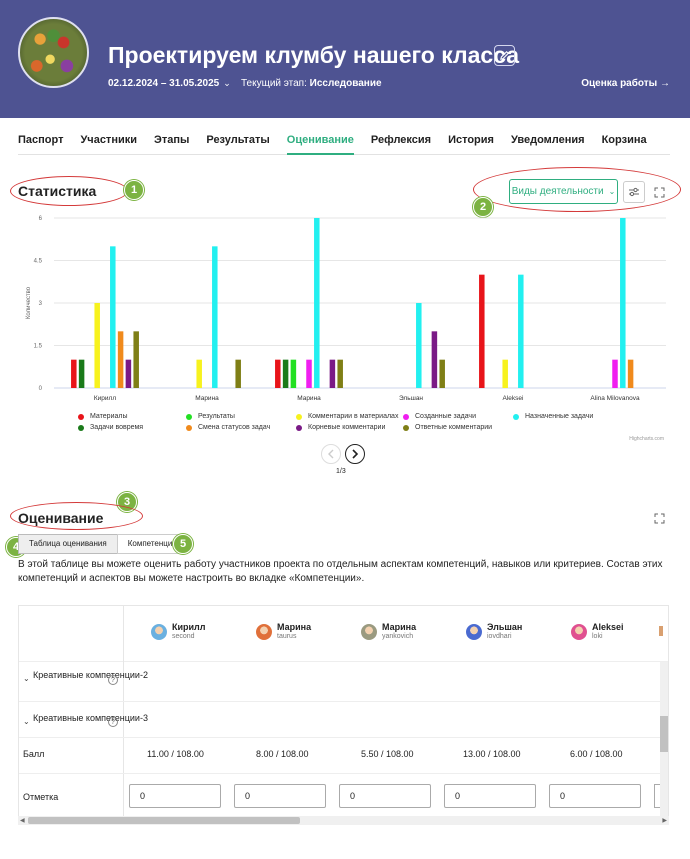 This screenshot has height=859, width=690. I want to click on tab-participants: Участники, so click(108, 140).